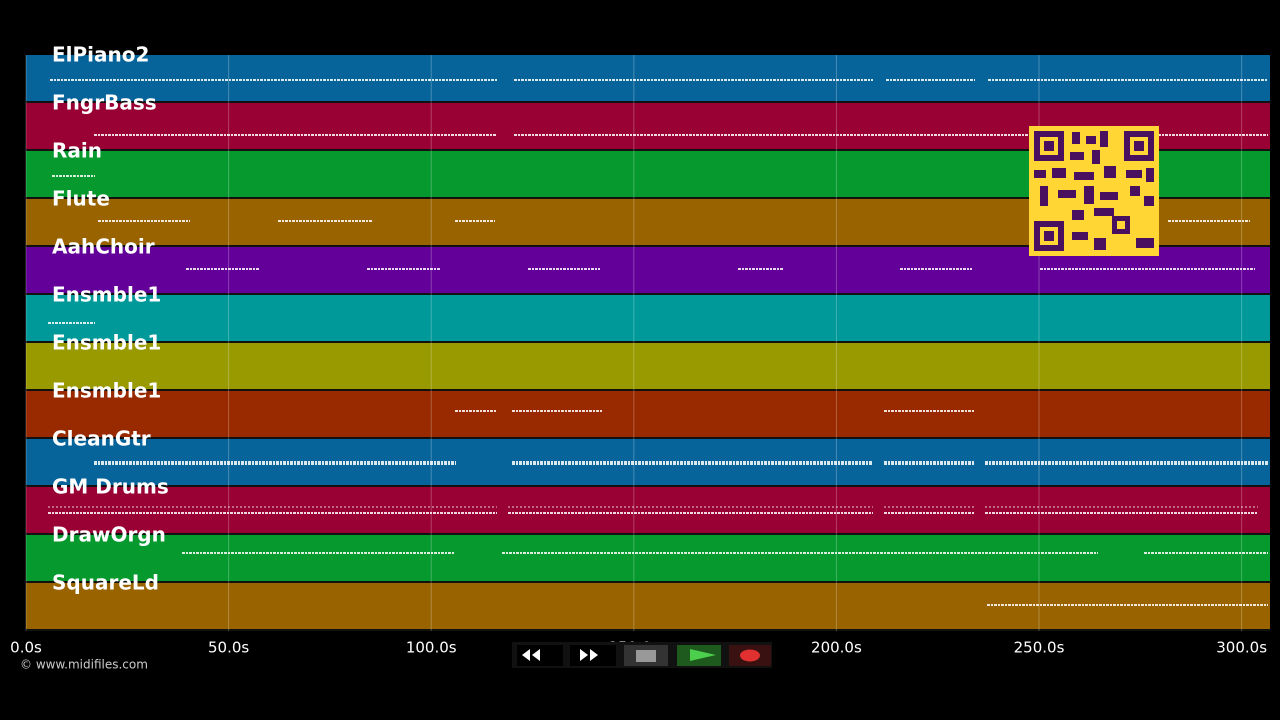 This screenshot has width=1280, height=720. What do you see at coordinates (1039, 648) in the screenshot?
I see `x-tick-label: 250.0s` at bounding box center [1039, 648].